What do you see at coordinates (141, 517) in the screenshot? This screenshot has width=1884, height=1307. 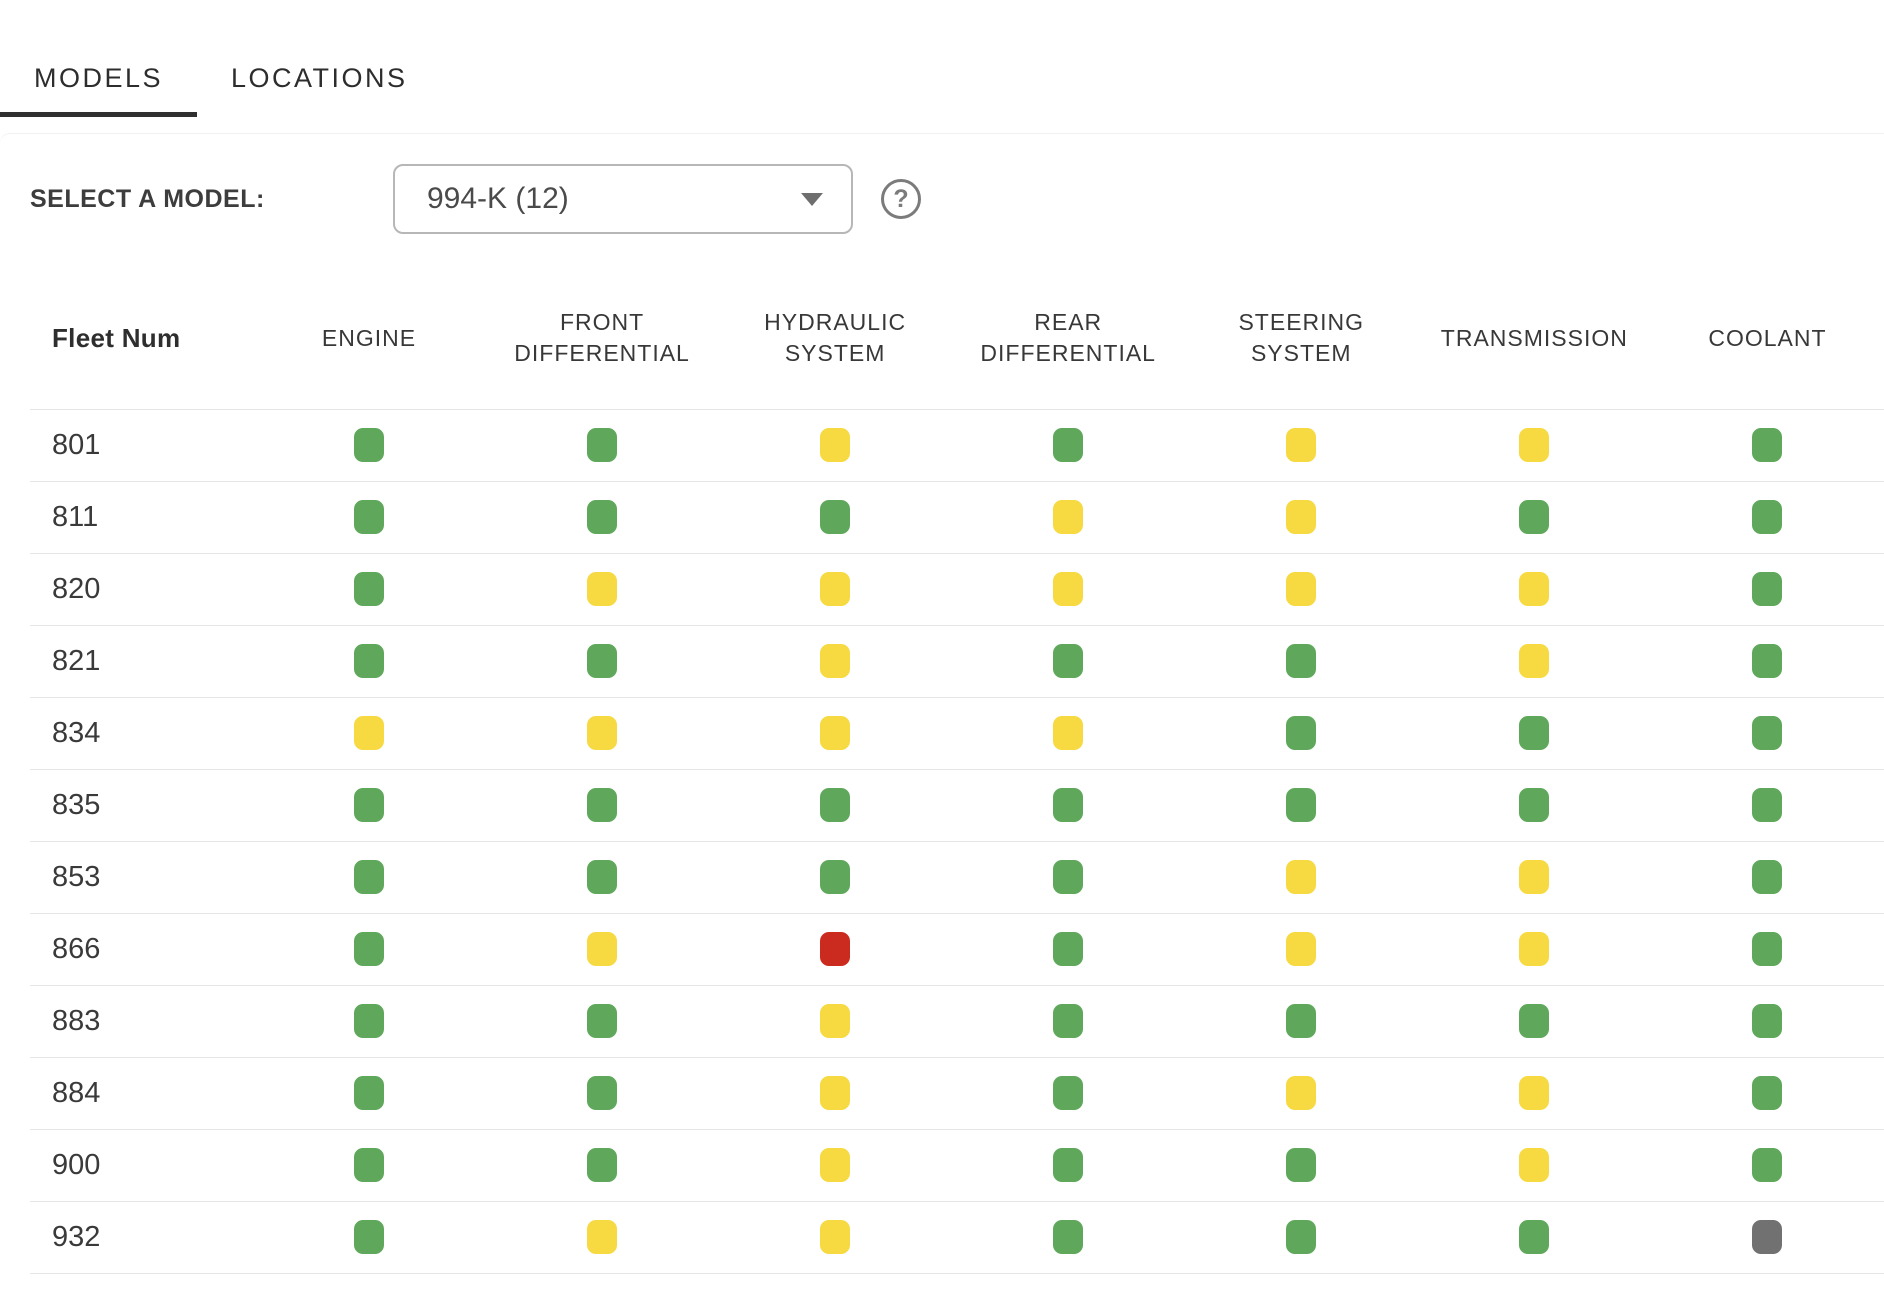 I see `fleet-num-cell: 811` at bounding box center [141, 517].